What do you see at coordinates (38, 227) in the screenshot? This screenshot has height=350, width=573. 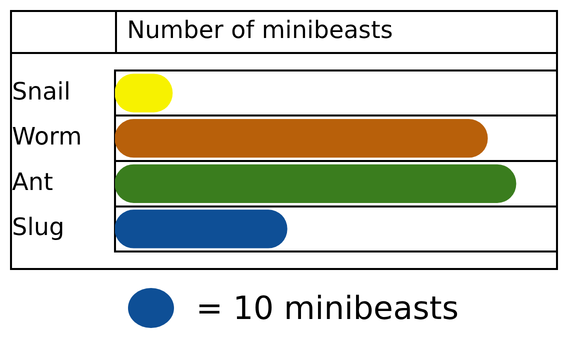 I see `y-tick-label: Slug` at bounding box center [38, 227].